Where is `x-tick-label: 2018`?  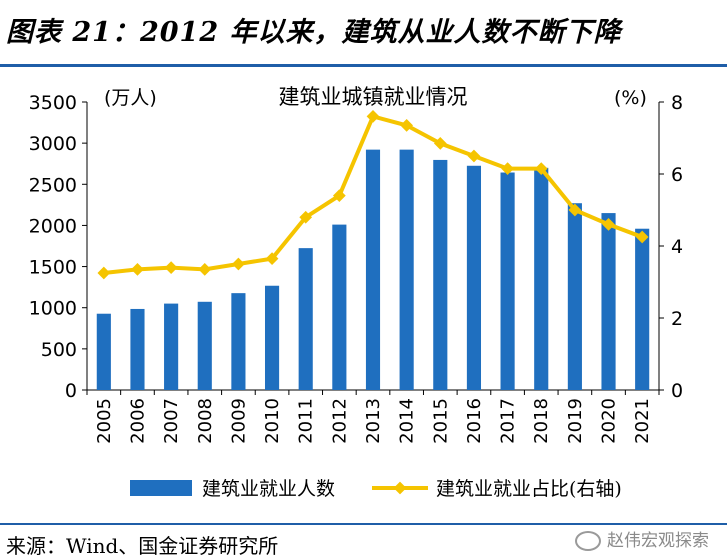
x-tick-label: 2018 is located at coordinates (541, 421).